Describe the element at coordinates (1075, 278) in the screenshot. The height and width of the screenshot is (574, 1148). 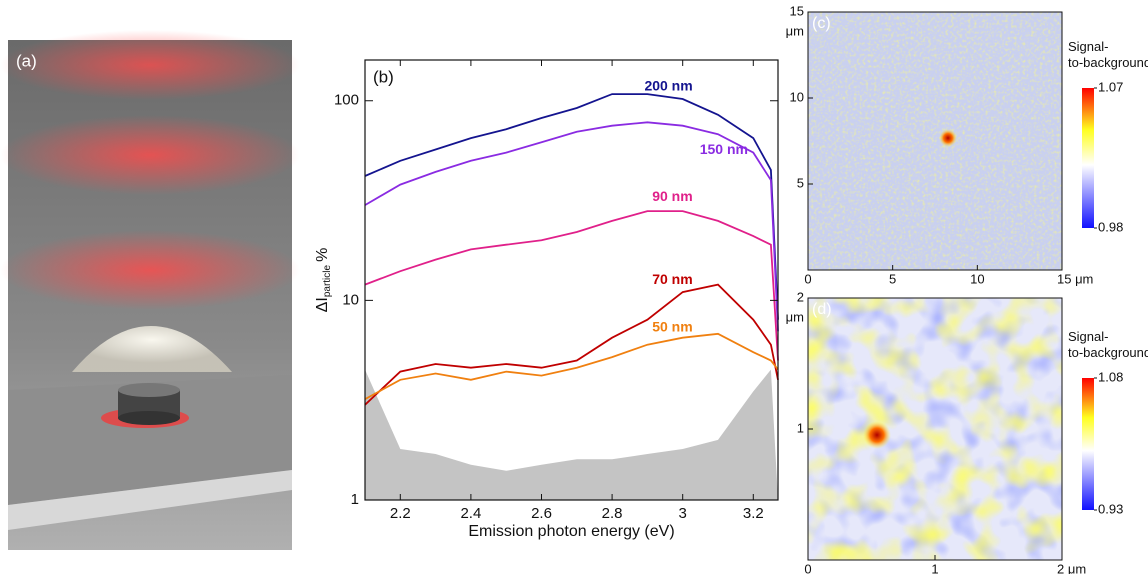
I see `x-tick-label: 15 μm` at that location.